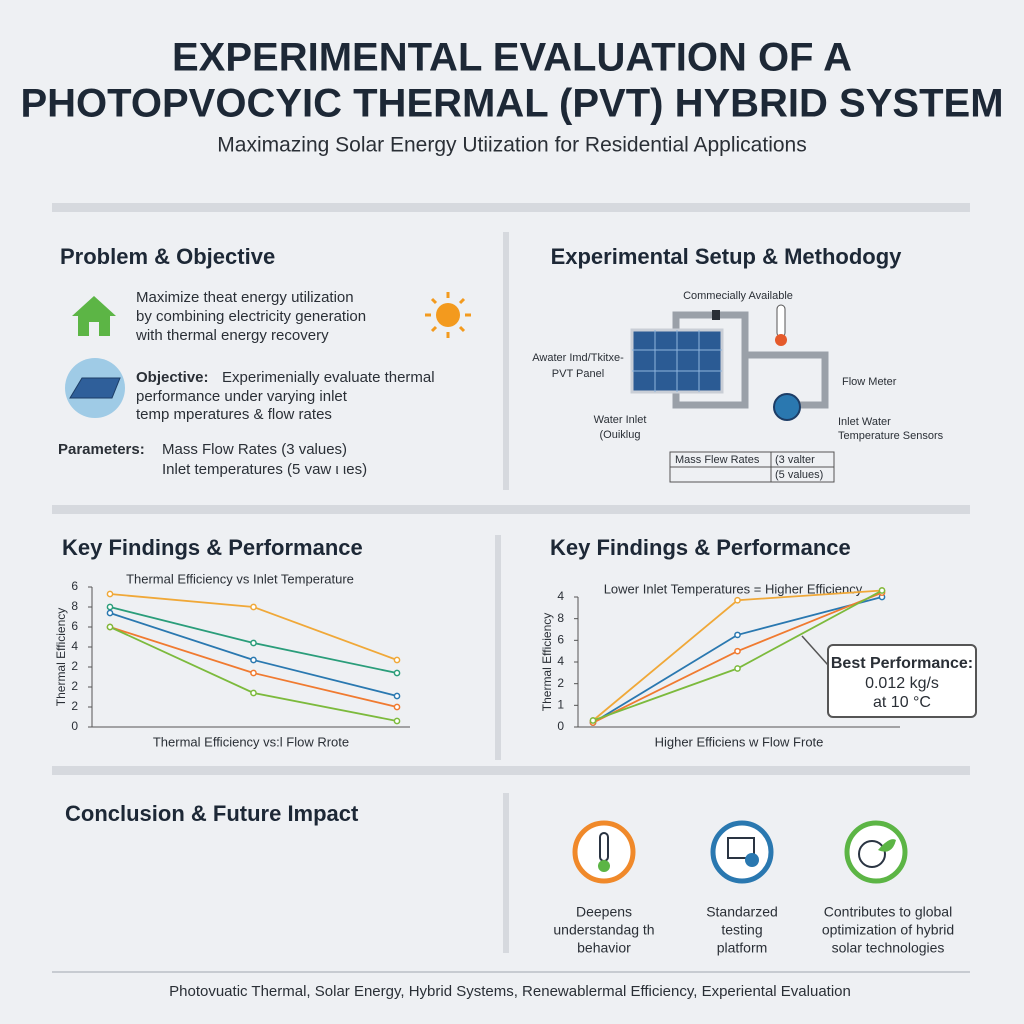 The height and width of the screenshot is (1024, 1024). What do you see at coordinates (212, 813) in the screenshot?
I see `section-heading: Conclusion & Future Impact` at bounding box center [212, 813].